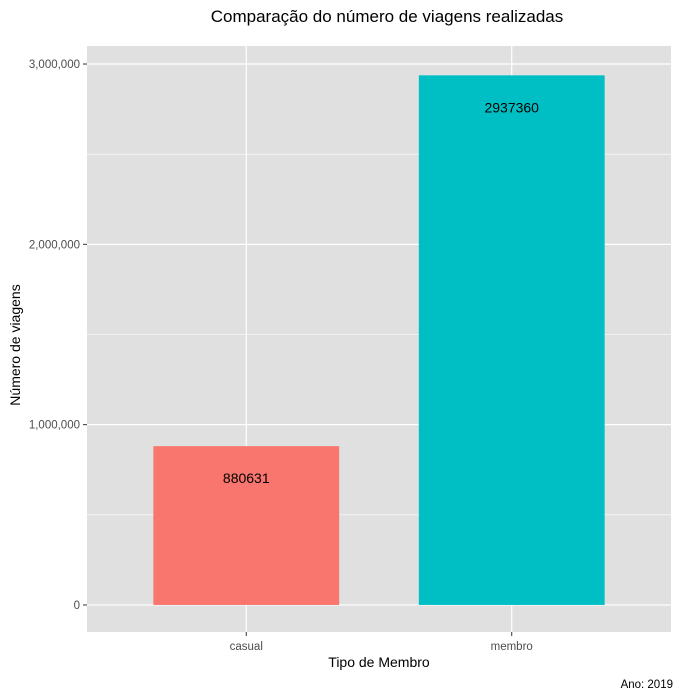 The image size is (681, 696). I want to click on x-axis-title: Tipo de Membro, so click(379, 662).